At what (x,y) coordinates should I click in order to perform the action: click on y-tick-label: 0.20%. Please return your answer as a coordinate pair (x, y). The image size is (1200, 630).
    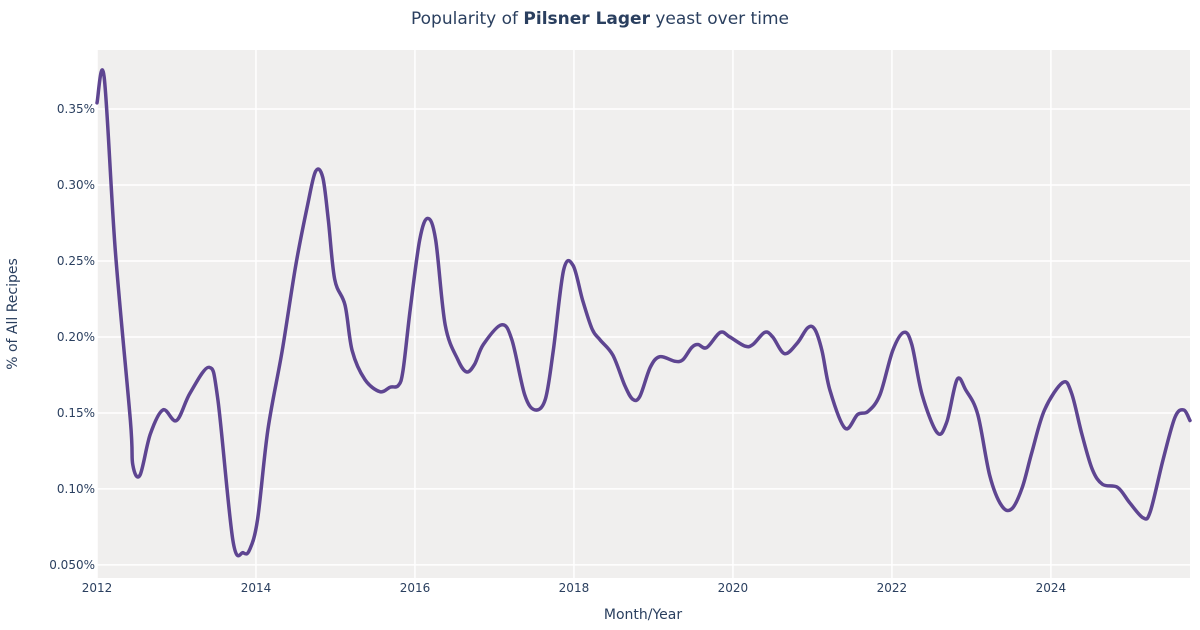
    Looking at the image, I should click on (76, 337).